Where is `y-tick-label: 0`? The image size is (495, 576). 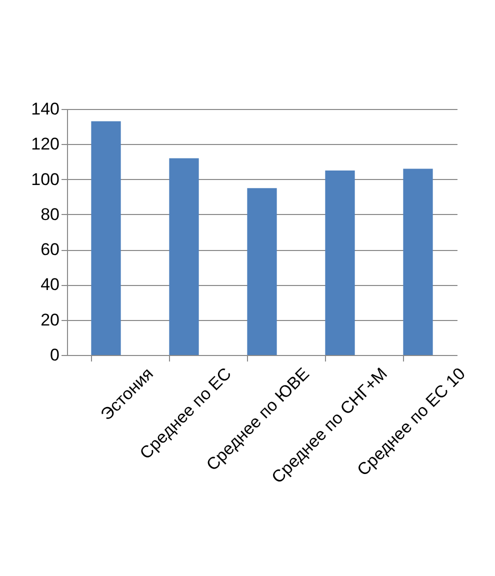 y-tick-label: 0 is located at coordinates (55, 355).